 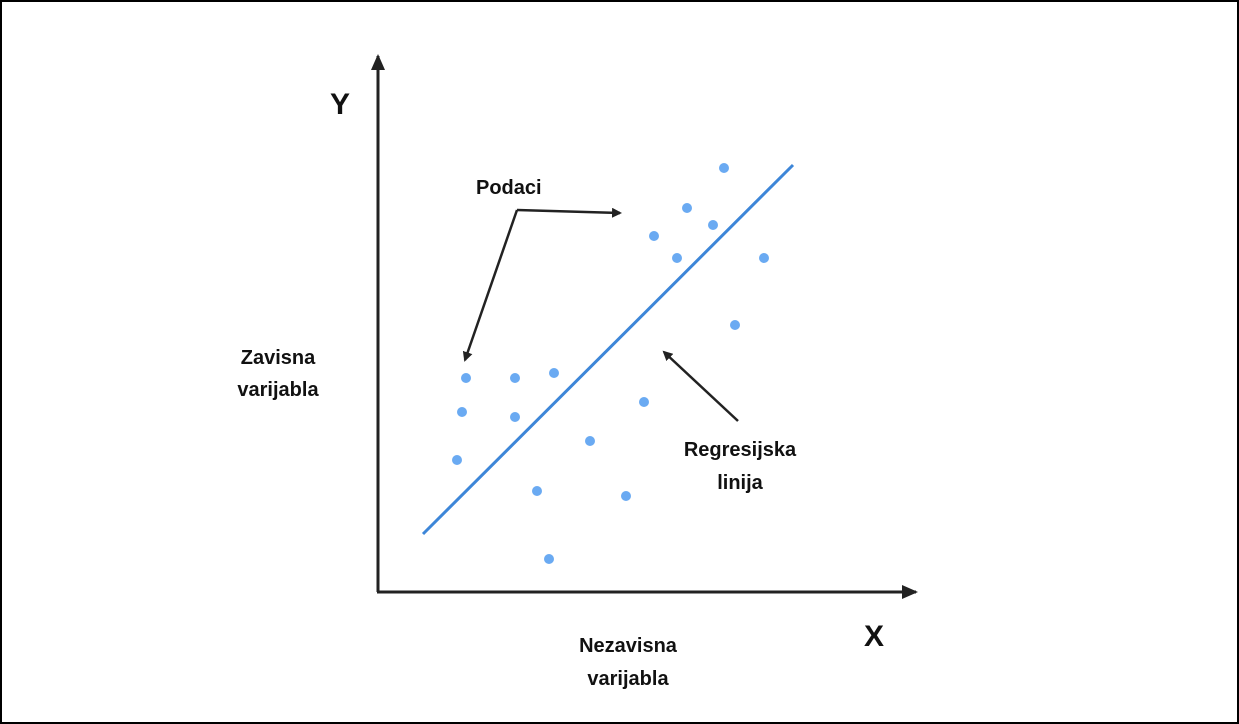 What do you see at coordinates (509, 188) in the screenshot?
I see `data-label: Podaci` at bounding box center [509, 188].